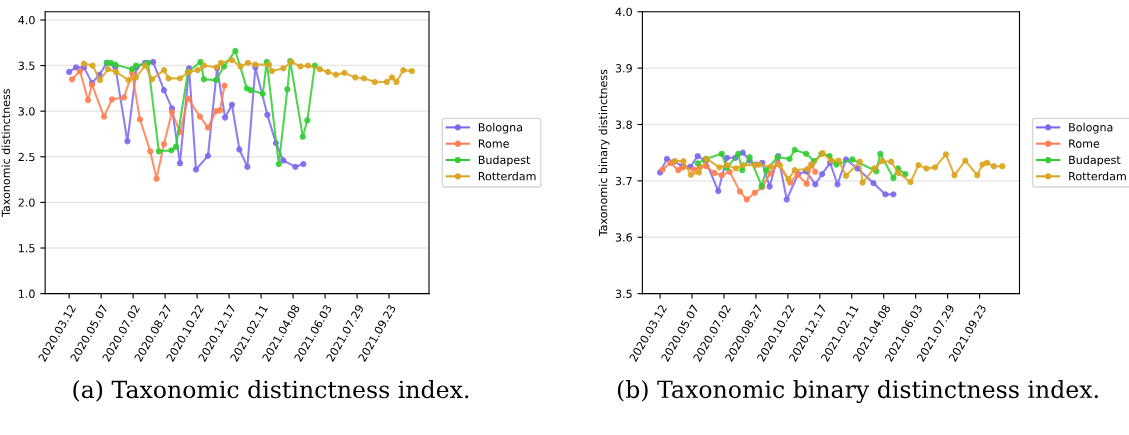 The width and height of the screenshot is (1129, 435). Describe the element at coordinates (26, 202) in the screenshot. I see `y-tick-label: 2.0` at that location.